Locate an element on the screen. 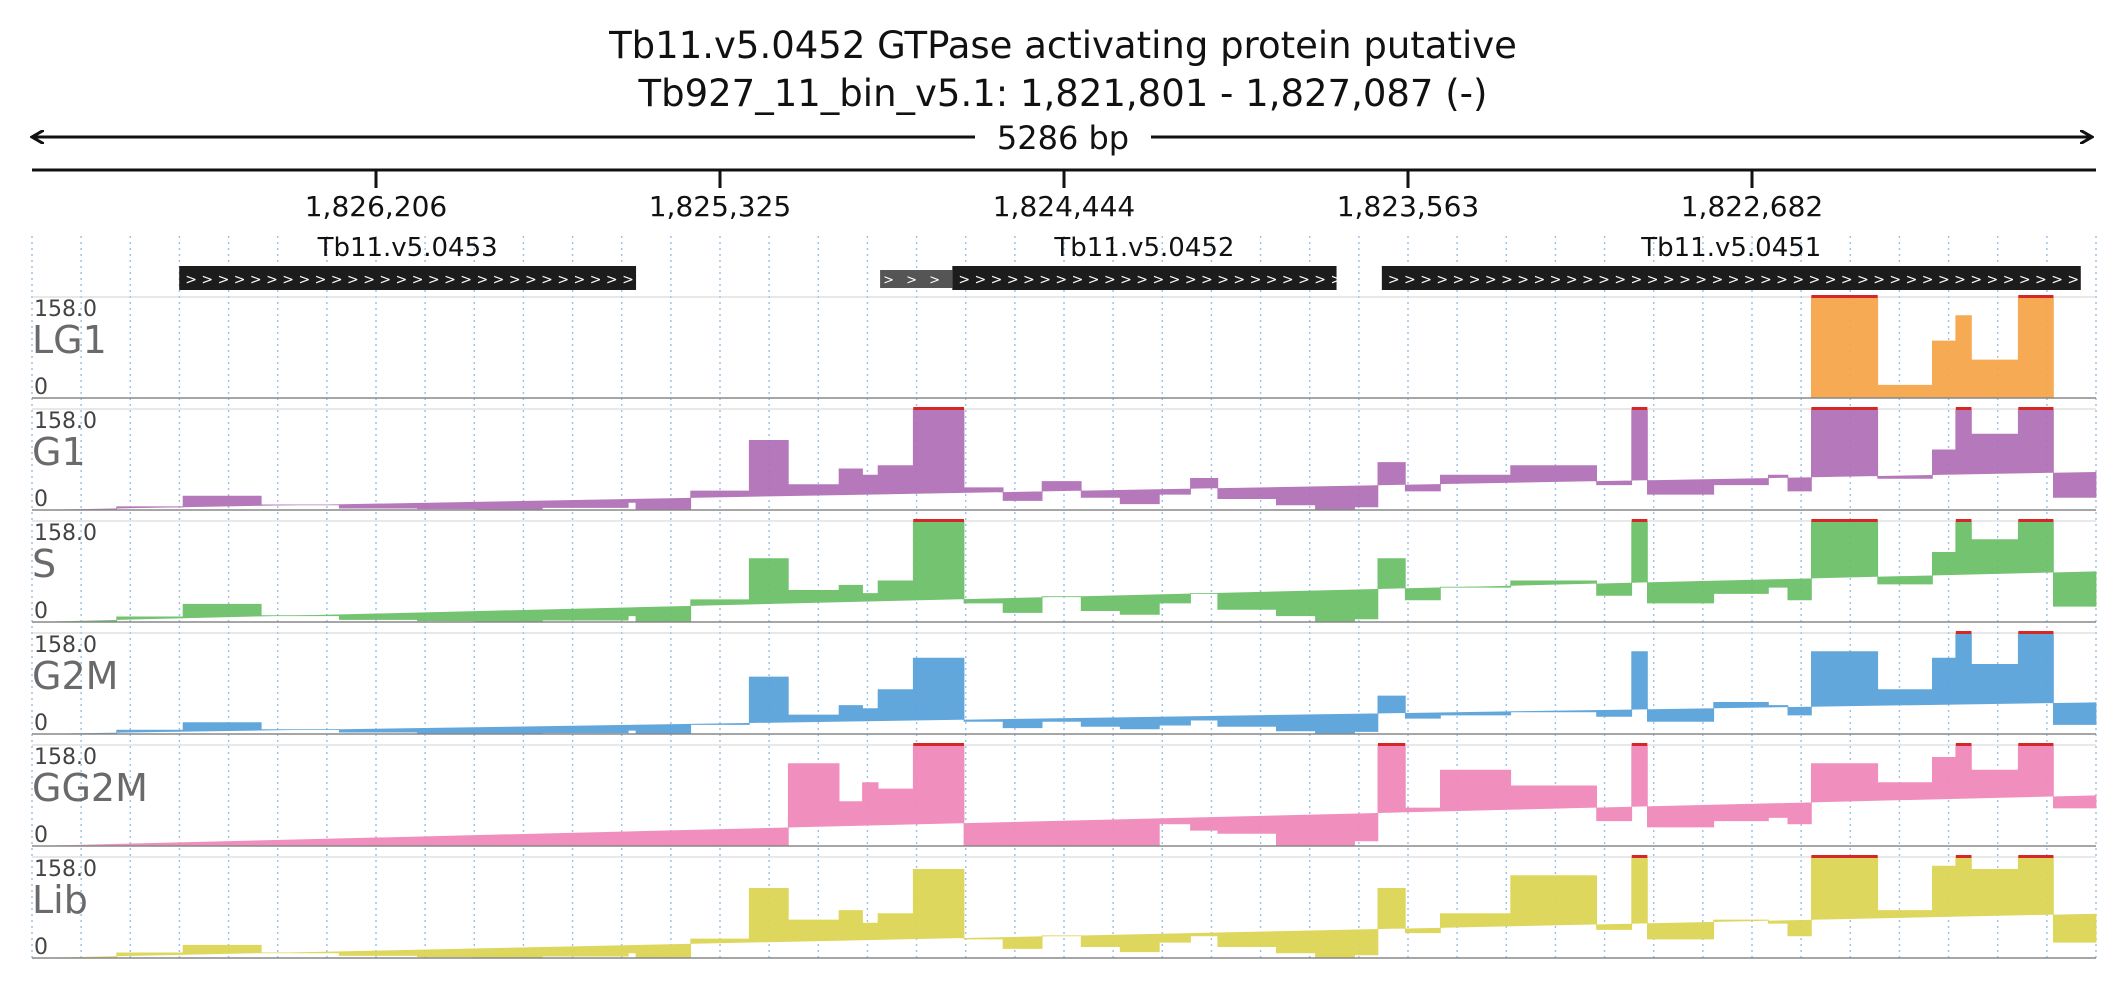 This screenshot has height=1000, width=2126. region-length-label: 5286 bp is located at coordinates (1063, 138).